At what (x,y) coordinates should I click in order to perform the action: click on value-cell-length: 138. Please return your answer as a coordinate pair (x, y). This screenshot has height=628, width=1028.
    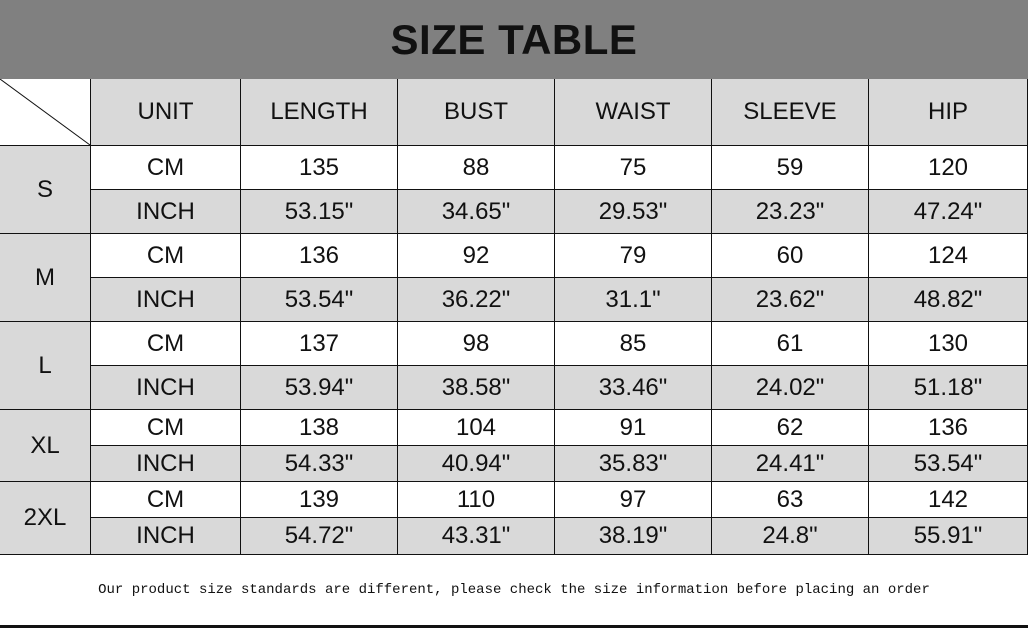
    Looking at the image, I should click on (319, 428).